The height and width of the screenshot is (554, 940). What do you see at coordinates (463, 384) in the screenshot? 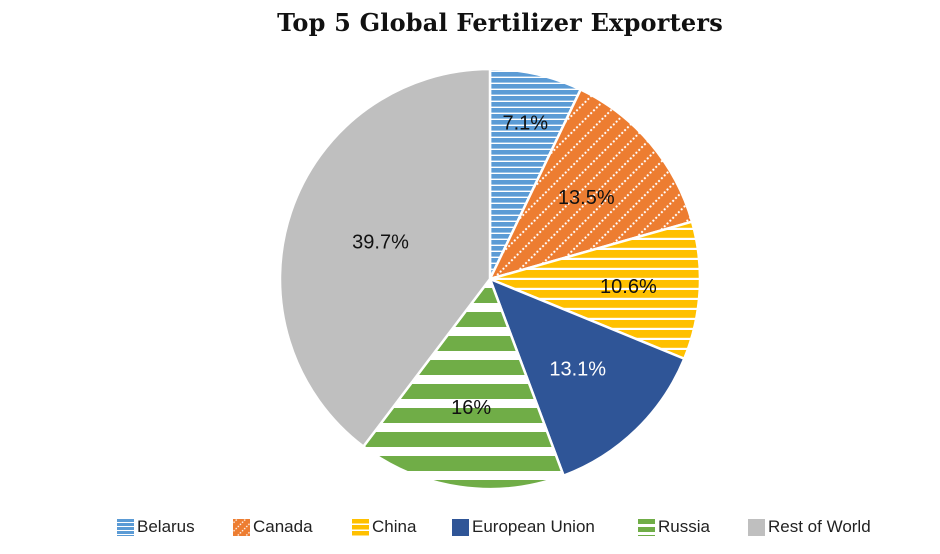
I see `pie-slice-russia` at bounding box center [463, 384].